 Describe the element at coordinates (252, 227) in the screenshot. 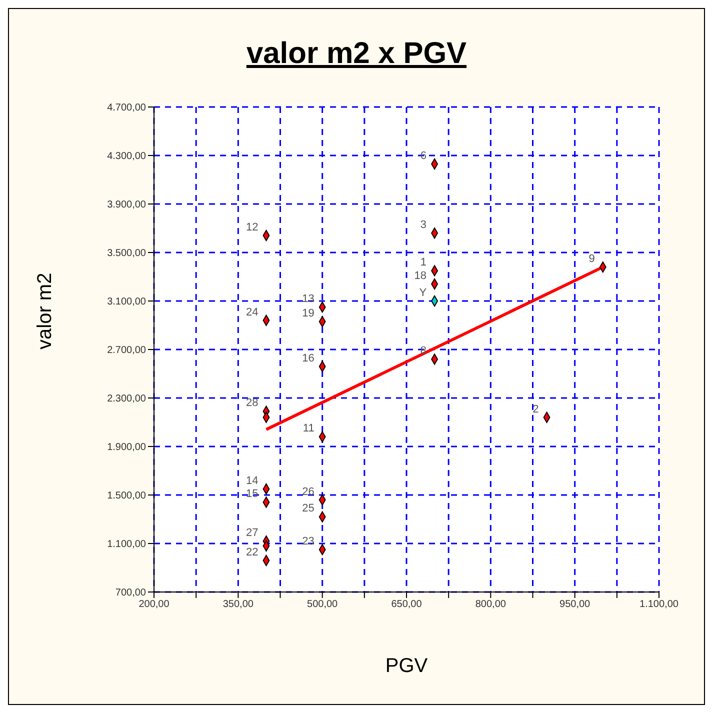

I see `annotation: 12` at that location.